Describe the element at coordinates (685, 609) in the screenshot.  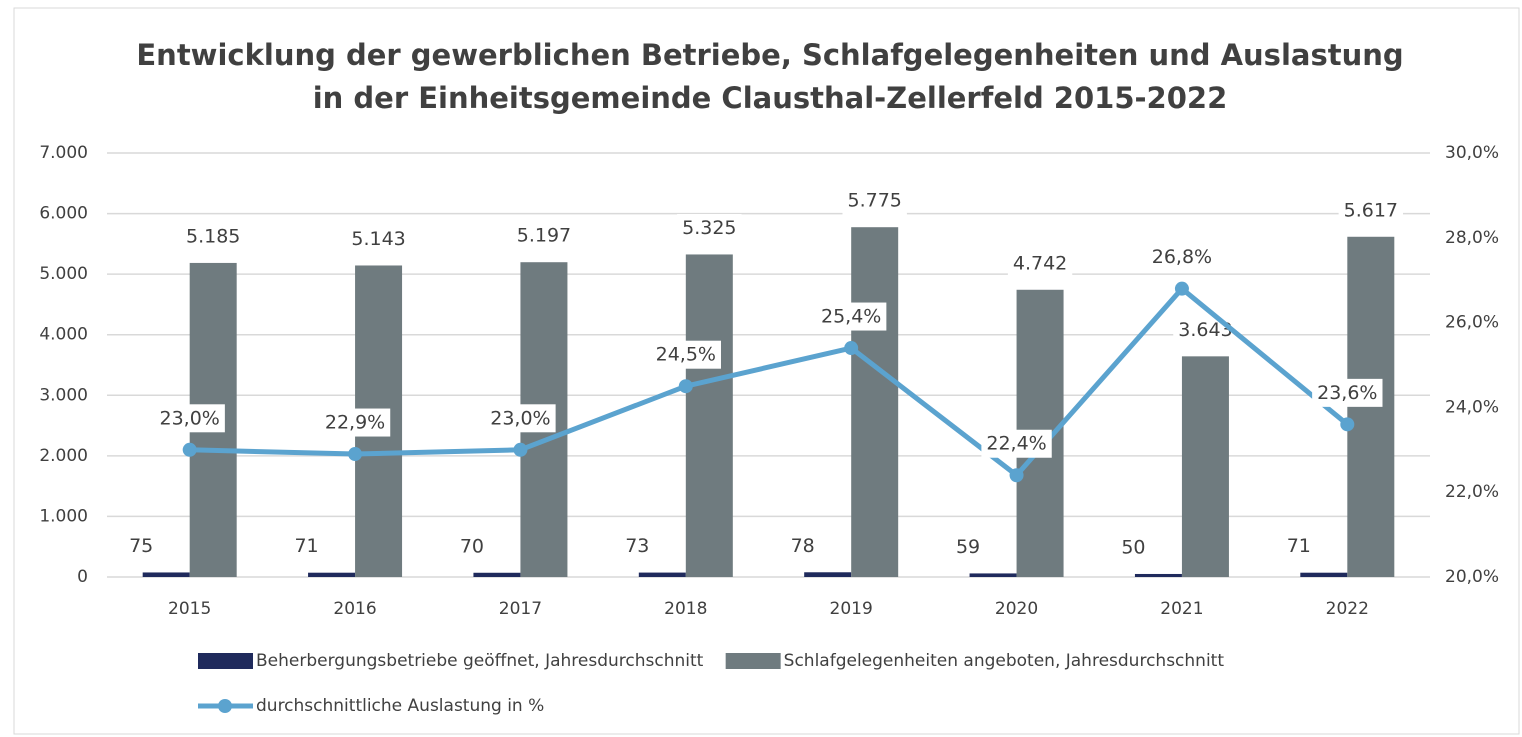
I see `x-tick-label: 2018` at that location.